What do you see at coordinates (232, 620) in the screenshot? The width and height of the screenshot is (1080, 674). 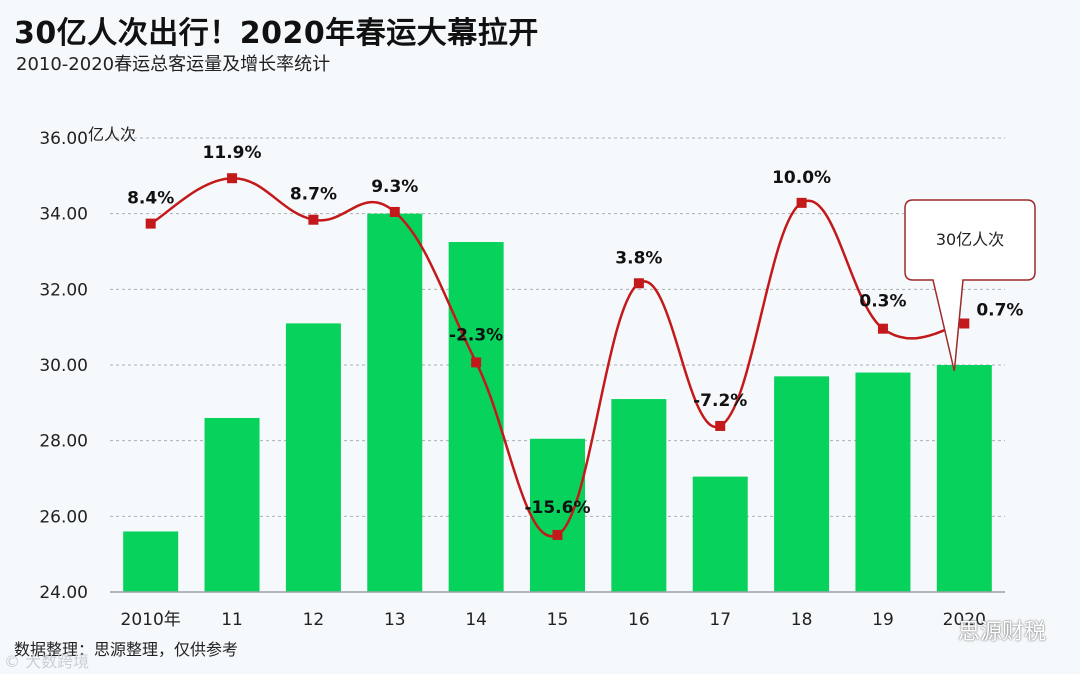 I see `x-tick-label: 11` at bounding box center [232, 620].